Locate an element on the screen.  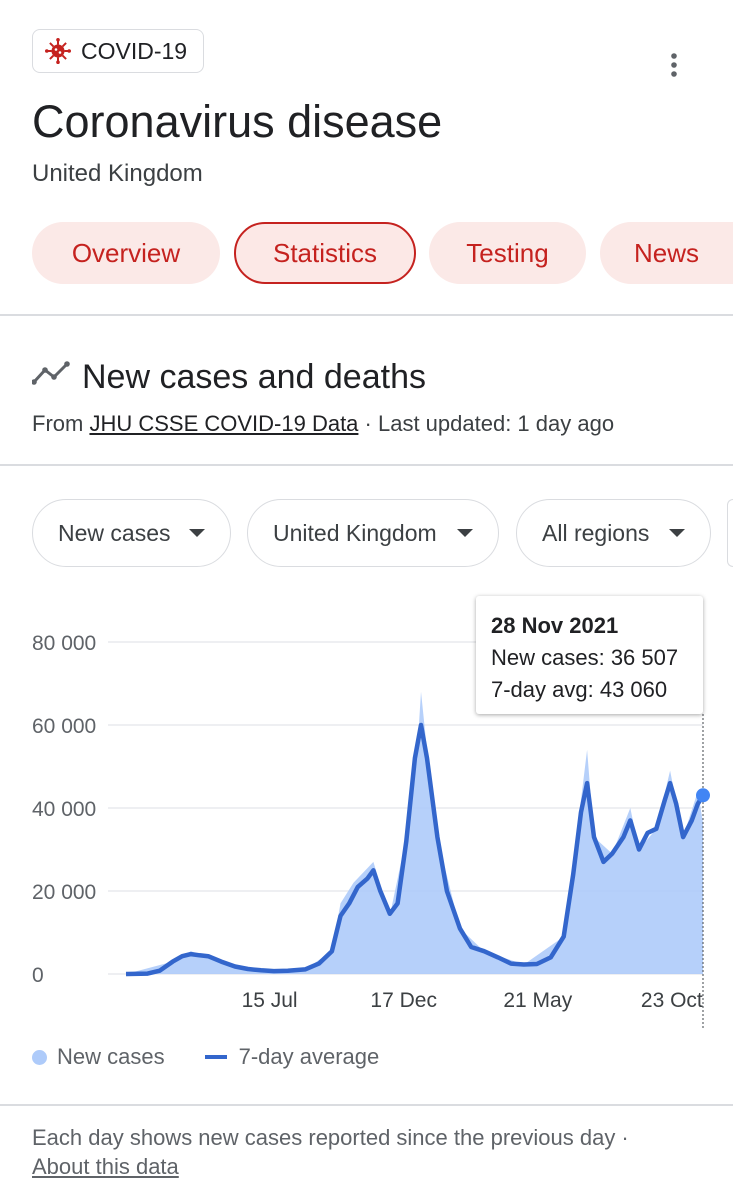
legend-new-cases: New cases is located at coordinates (111, 1056).